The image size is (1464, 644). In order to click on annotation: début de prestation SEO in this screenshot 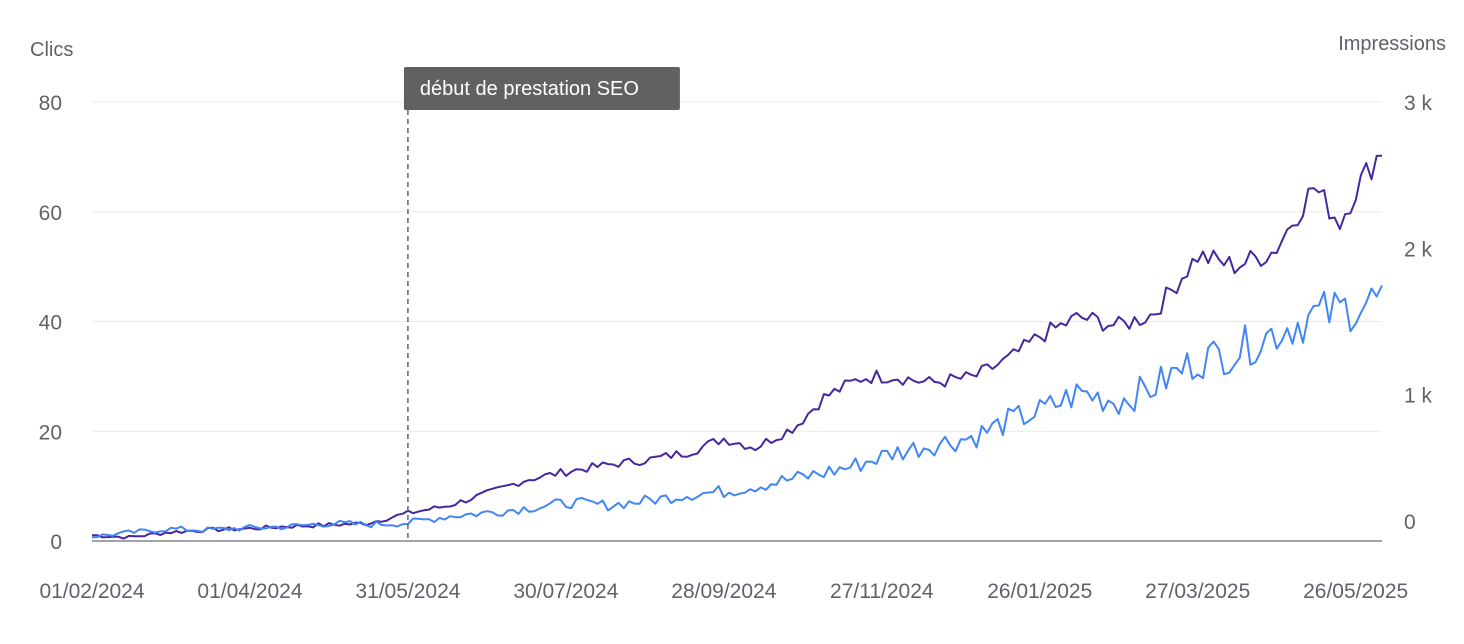, I will do `click(541, 304)`.